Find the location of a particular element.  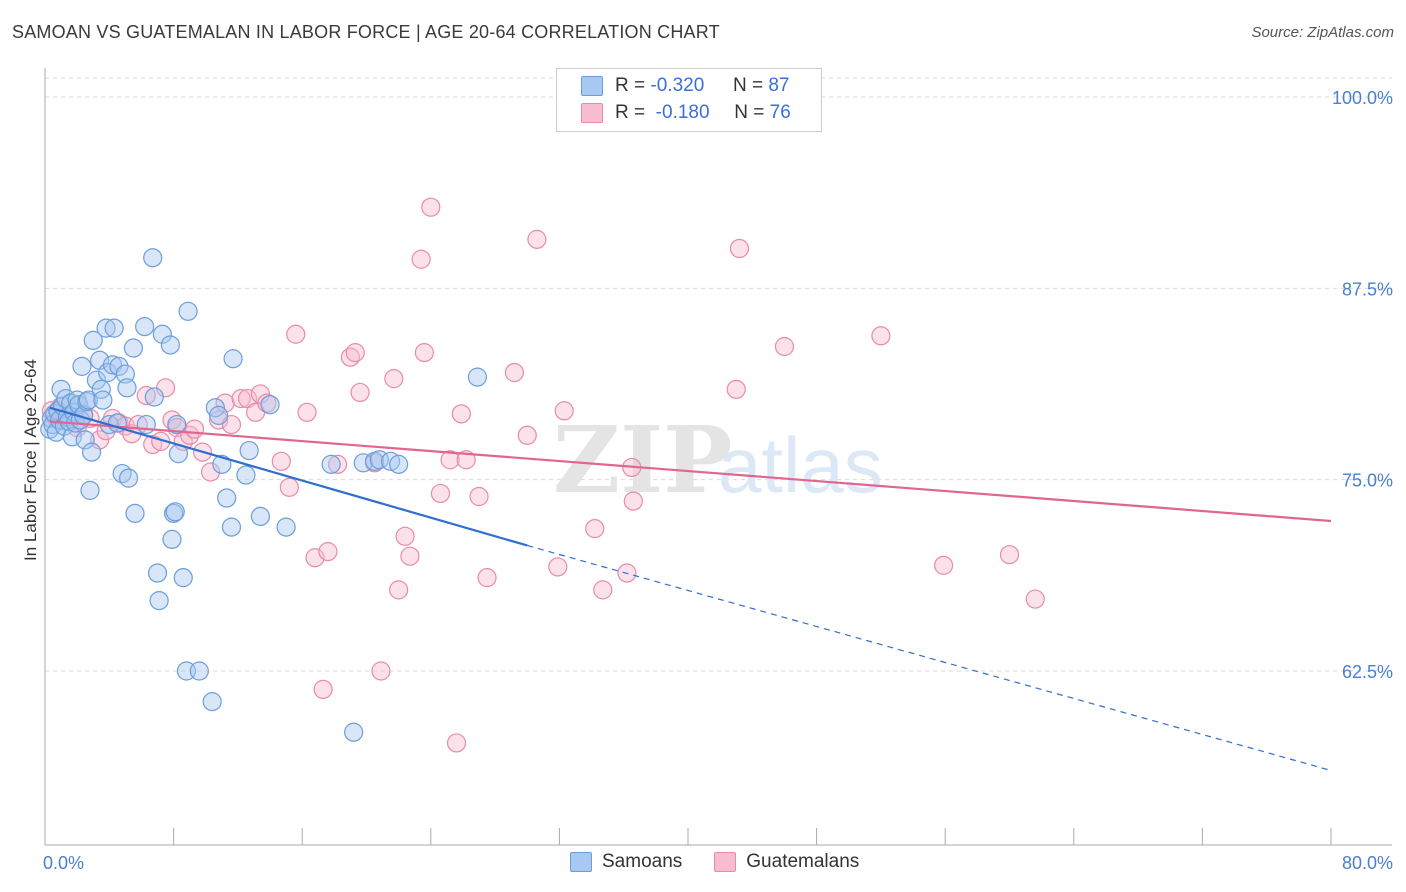

watermark-atlas: atlas is located at coordinates (800, 465).